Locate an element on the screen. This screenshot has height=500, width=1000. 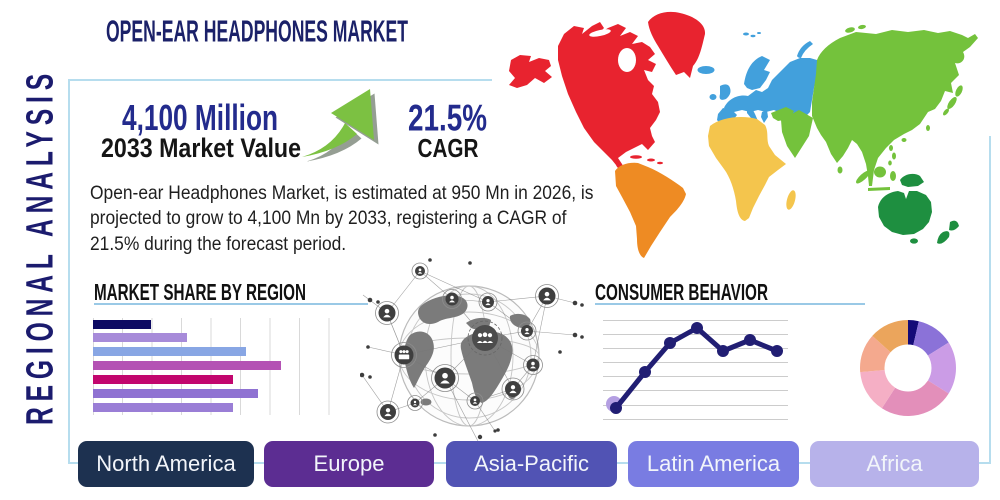
svg-text: 2033 Market Value is located at coordinates (201, 148).